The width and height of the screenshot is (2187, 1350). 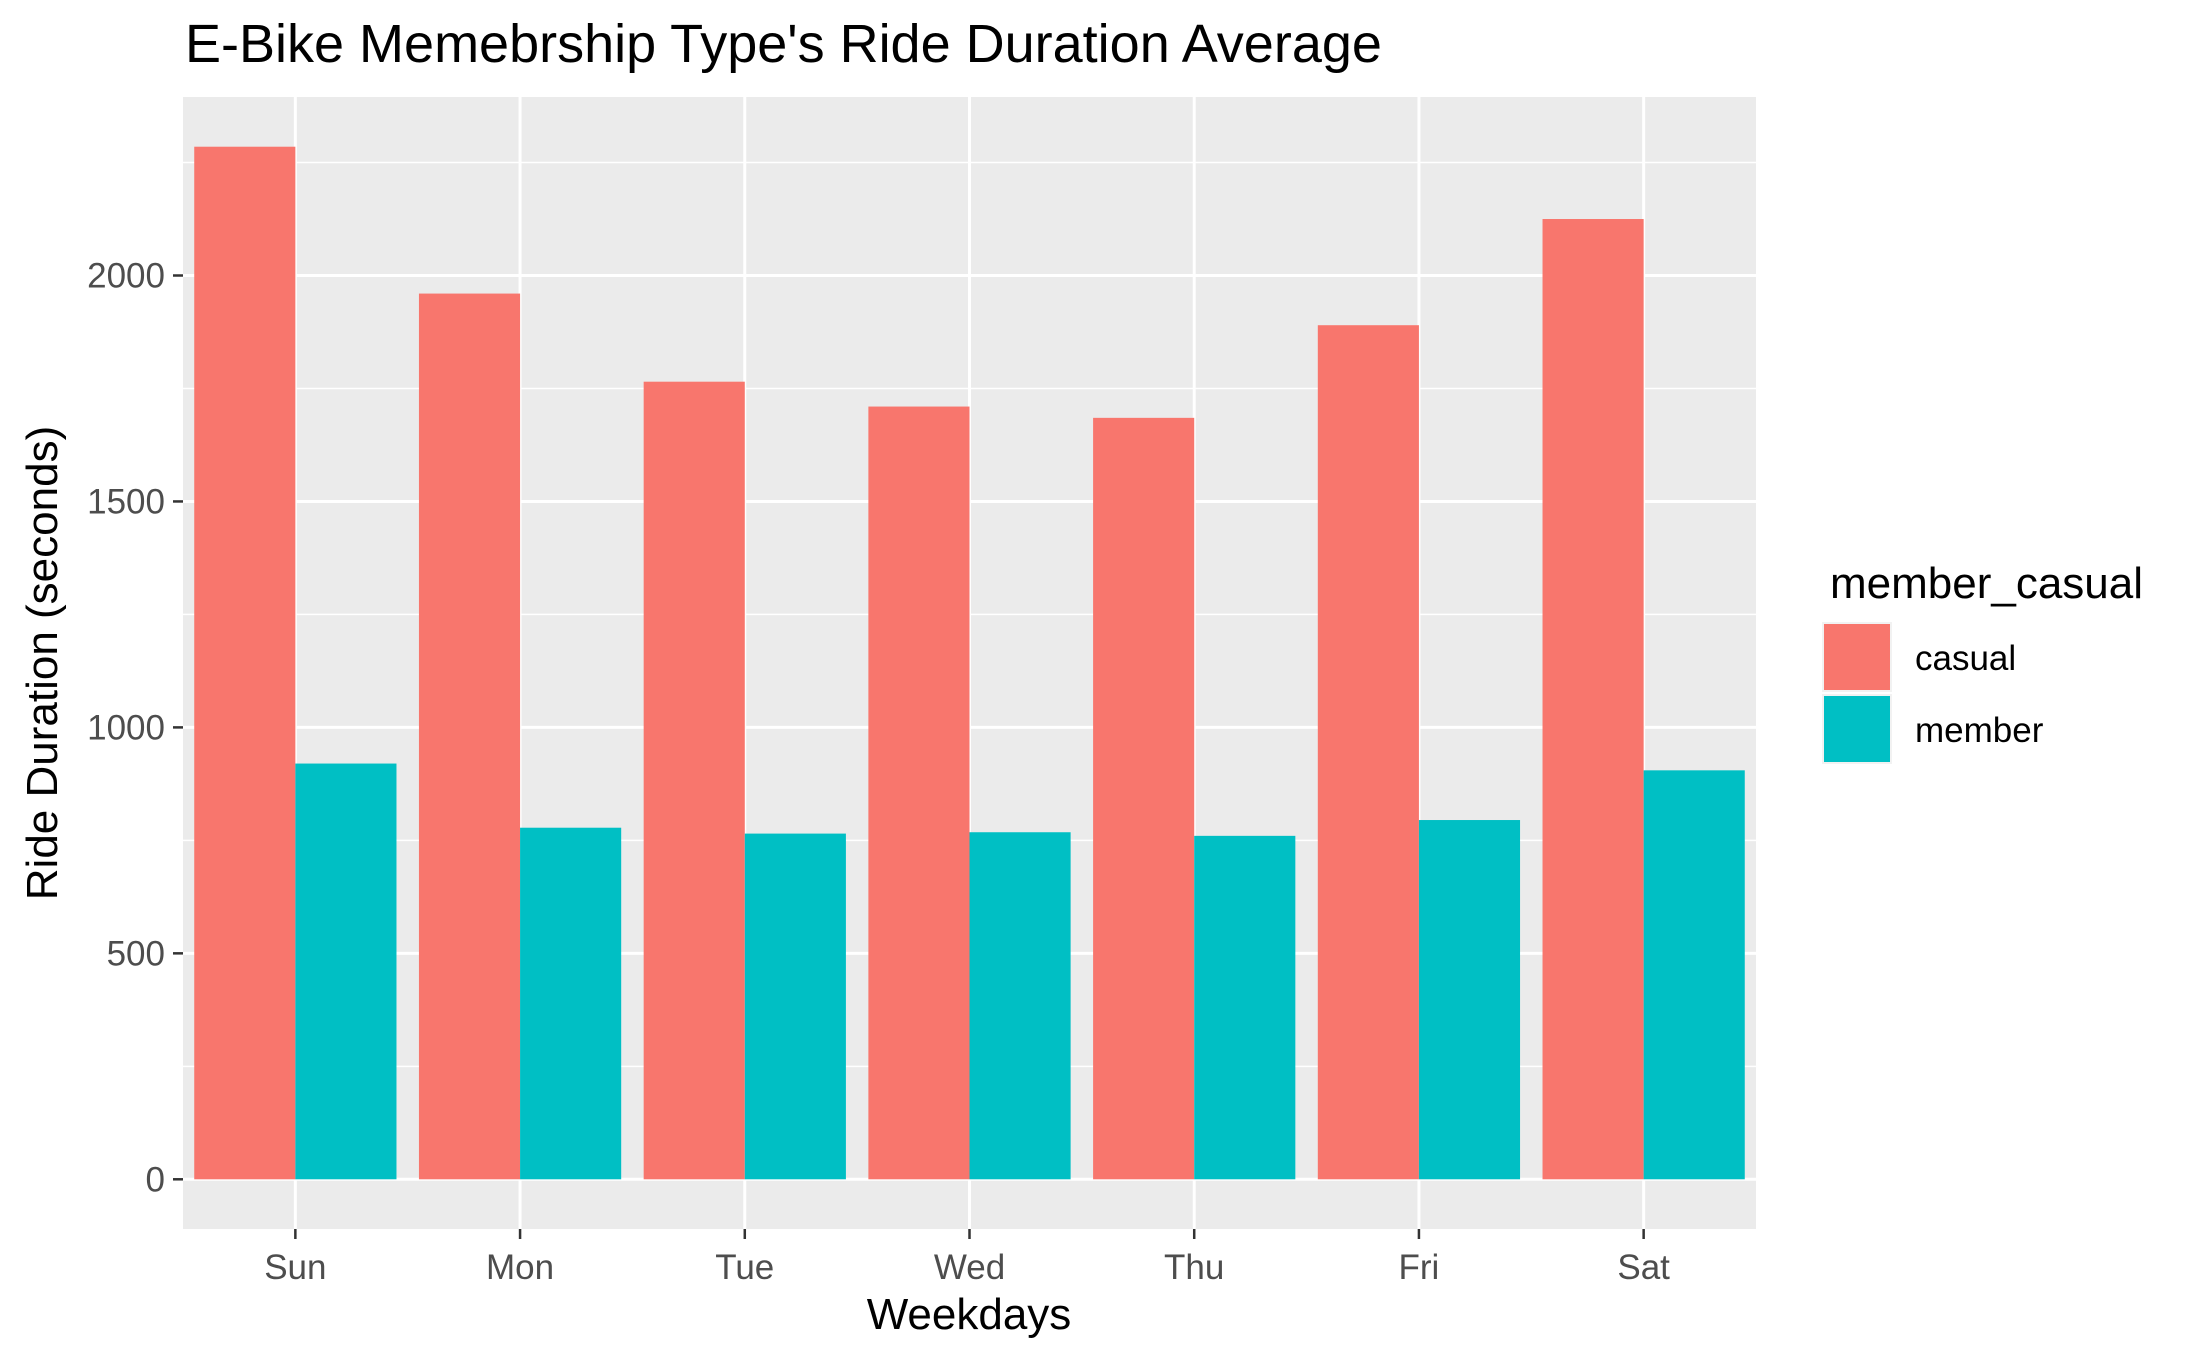 What do you see at coordinates (969, 1267) in the screenshot?
I see `x-tick-label: Wed` at bounding box center [969, 1267].